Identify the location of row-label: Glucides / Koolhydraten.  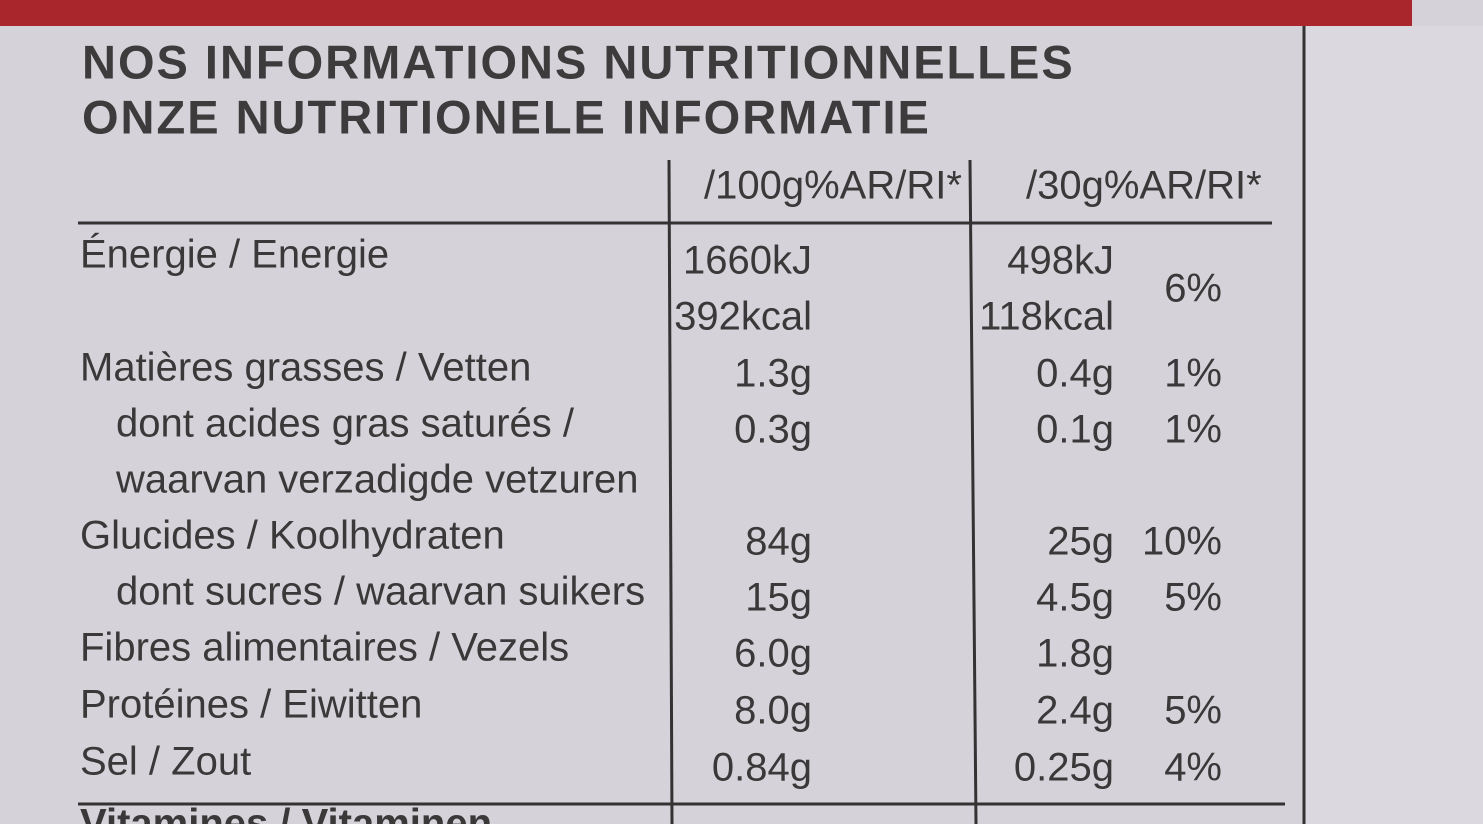
(292, 536).